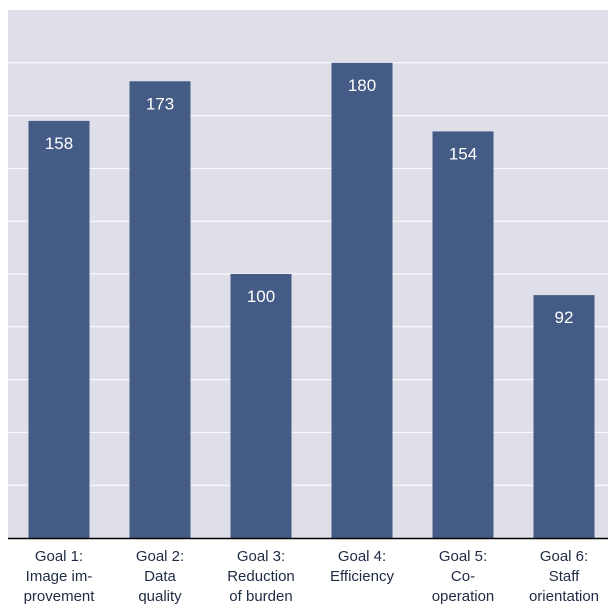 This screenshot has width=608, height=614. What do you see at coordinates (463, 596) in the screenshot?
I see `category-label: operation` at bounding box center [463, 596].